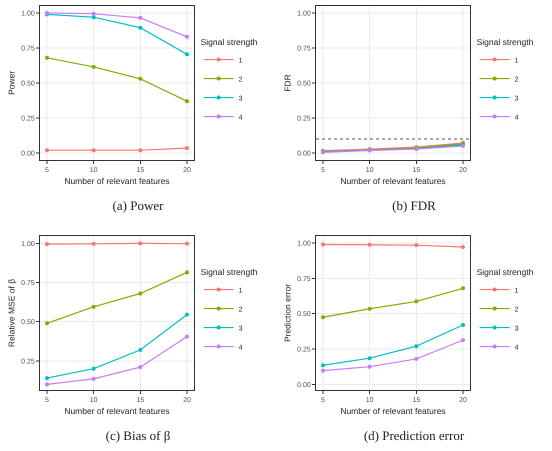 The height and width of the screenshot is (451, 552). Describe the element at coordinates (138, 436) in the screenshot. I see `text: (c) Bias of β` at that location.